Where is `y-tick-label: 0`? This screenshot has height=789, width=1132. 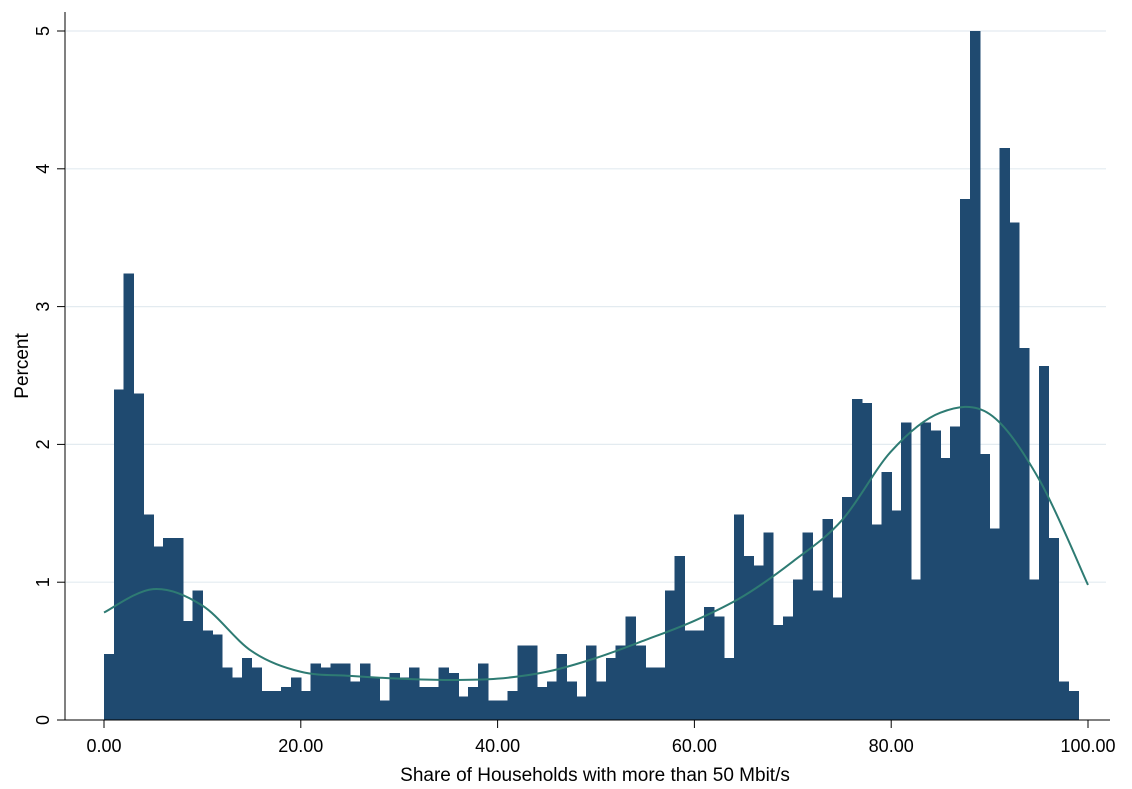 y-tick-label: 0 is located at coordinates (43, 720).